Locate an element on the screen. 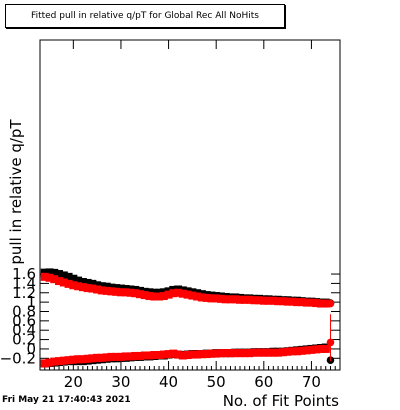 The image size is (400, 410). x-tick-label: 40 is located at coordinates (168, 382).